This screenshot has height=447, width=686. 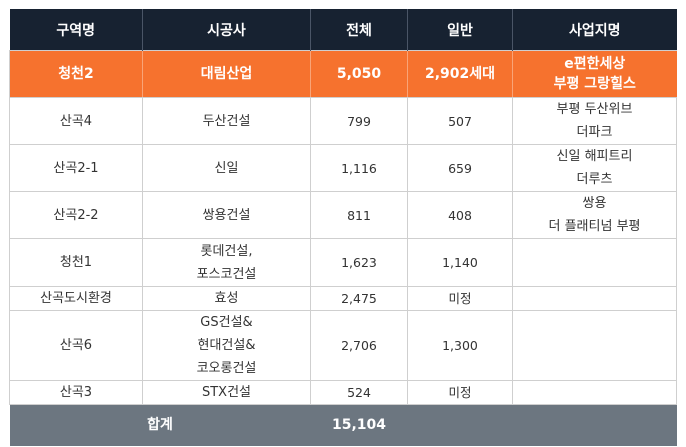 I want to click on table-row: 산곡2-2 쌍용건설 811 408 쌍용 더 플래티넘 부평, so click(x=343, y=215).